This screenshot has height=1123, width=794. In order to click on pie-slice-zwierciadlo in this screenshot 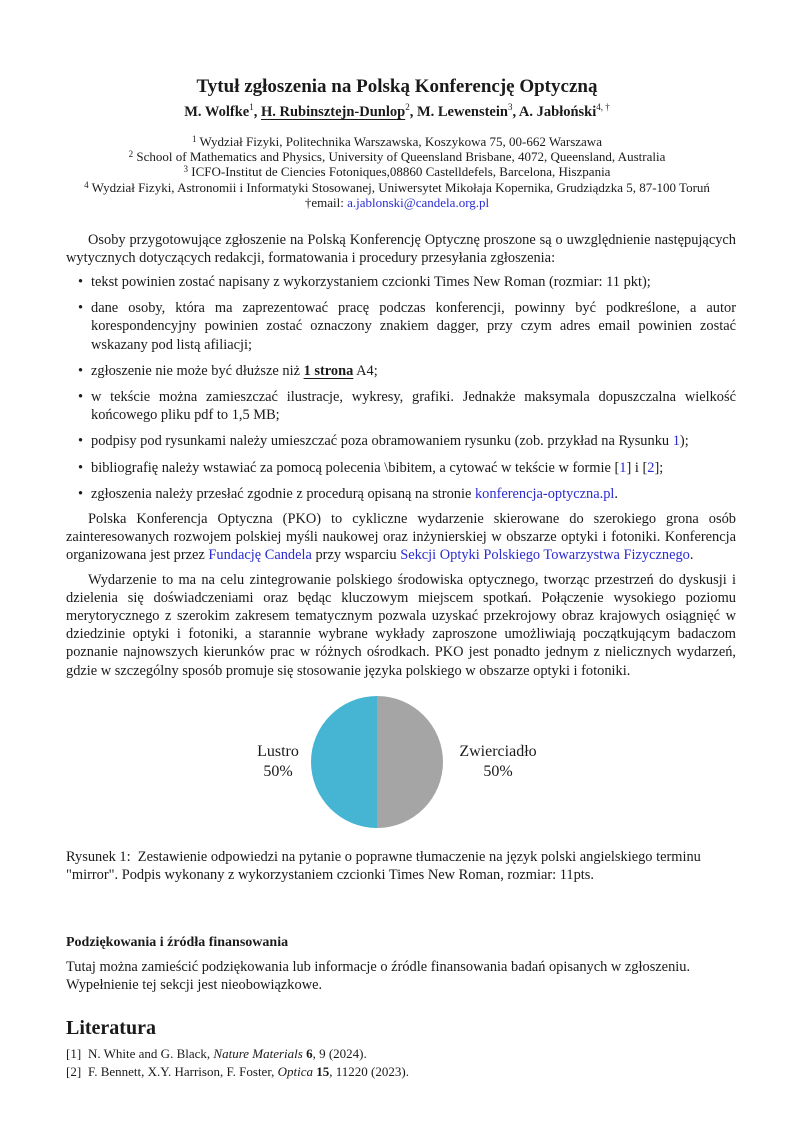, I will do `click(410, 762)`.